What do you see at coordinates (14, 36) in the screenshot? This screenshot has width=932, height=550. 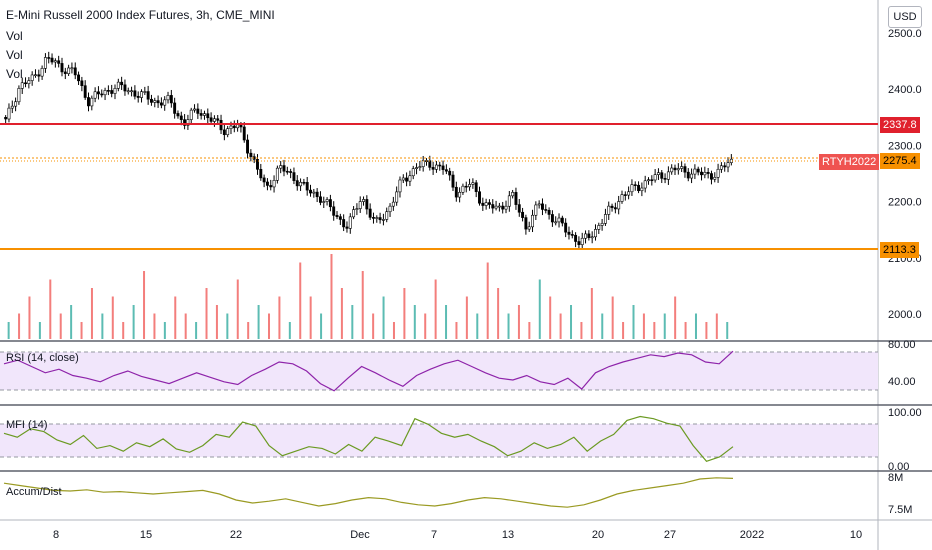 I see `vol-label-1: Vol` at bounding box center [14, 36].